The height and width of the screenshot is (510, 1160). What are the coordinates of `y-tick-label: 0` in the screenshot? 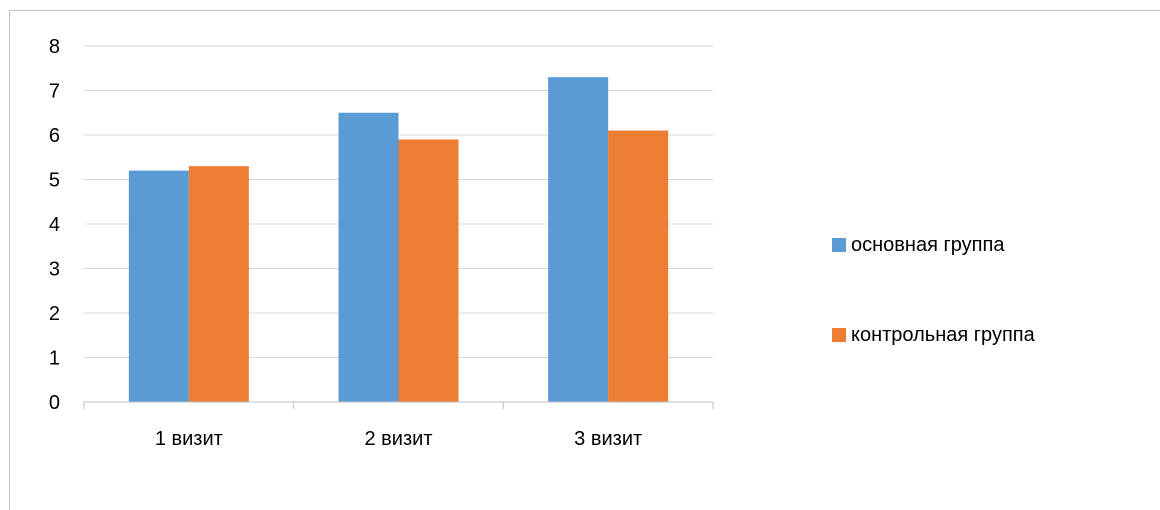 It's located at (54, 403).